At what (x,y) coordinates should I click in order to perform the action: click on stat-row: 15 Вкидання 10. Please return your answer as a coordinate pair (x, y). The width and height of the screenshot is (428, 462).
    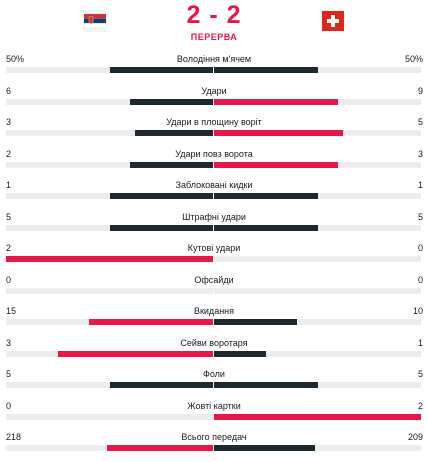
    Looking at the image, I should click on (214, 320).